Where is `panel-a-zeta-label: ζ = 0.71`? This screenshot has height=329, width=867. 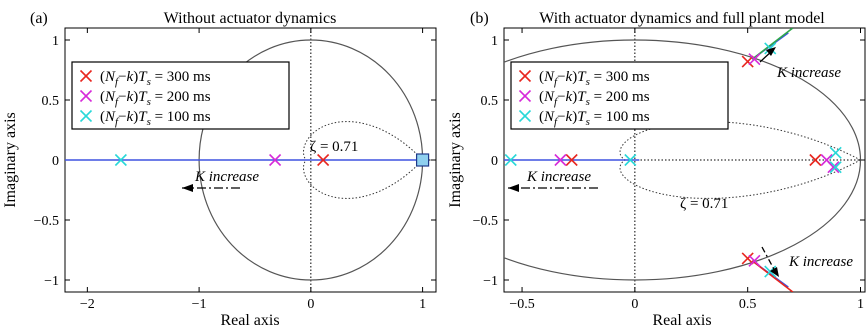 panel-a-zeta-label: ζ = 0.71 is located at coordinates (334, 147).